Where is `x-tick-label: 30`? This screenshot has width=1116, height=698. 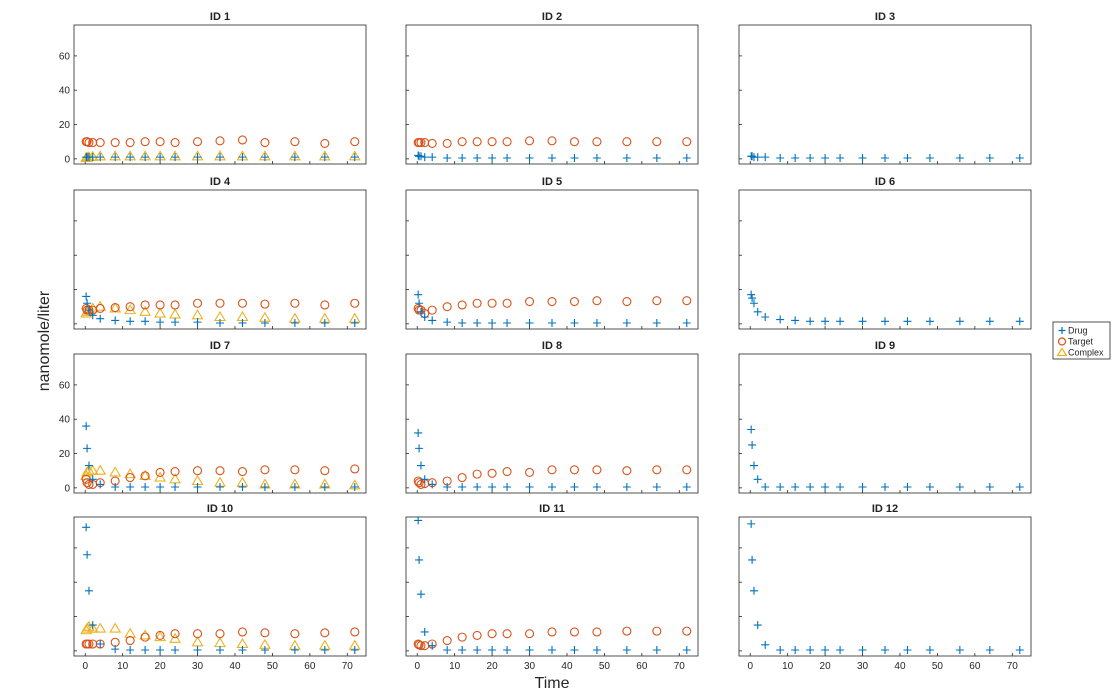
x-tick-label: 30 is located at coordinates (530, 666).